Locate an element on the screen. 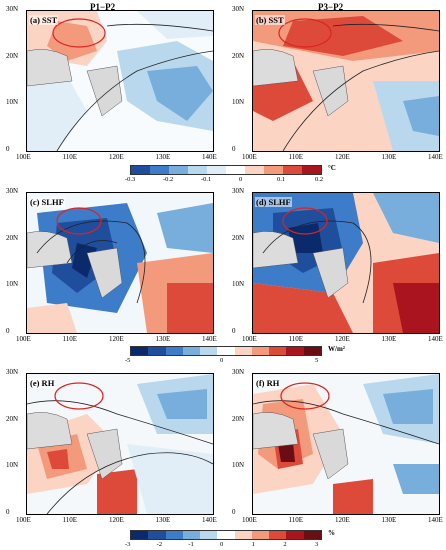 This screenshot has height=550, width=446. panel-rh-p1: (e) RH is located at coordinates (120, 444).